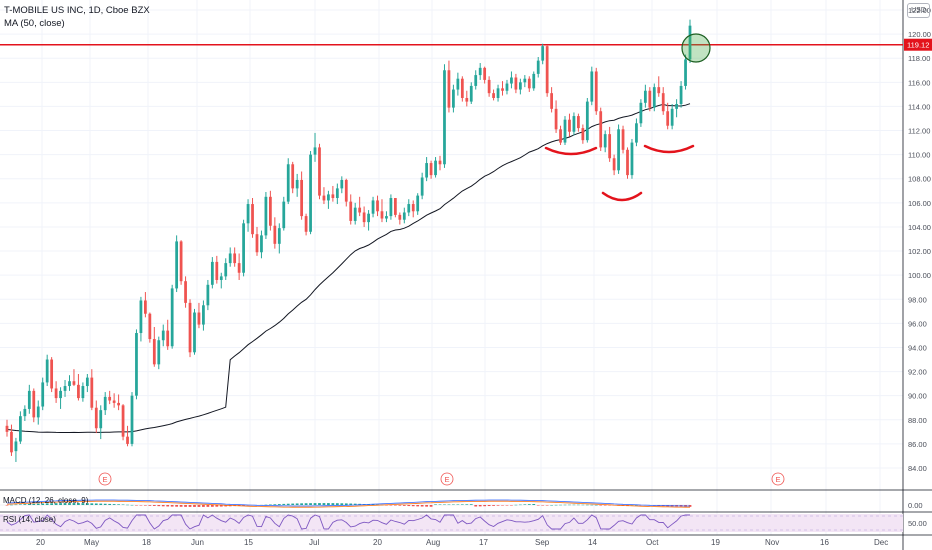  I want to click on date-axis-label: May, so click(91, 542).